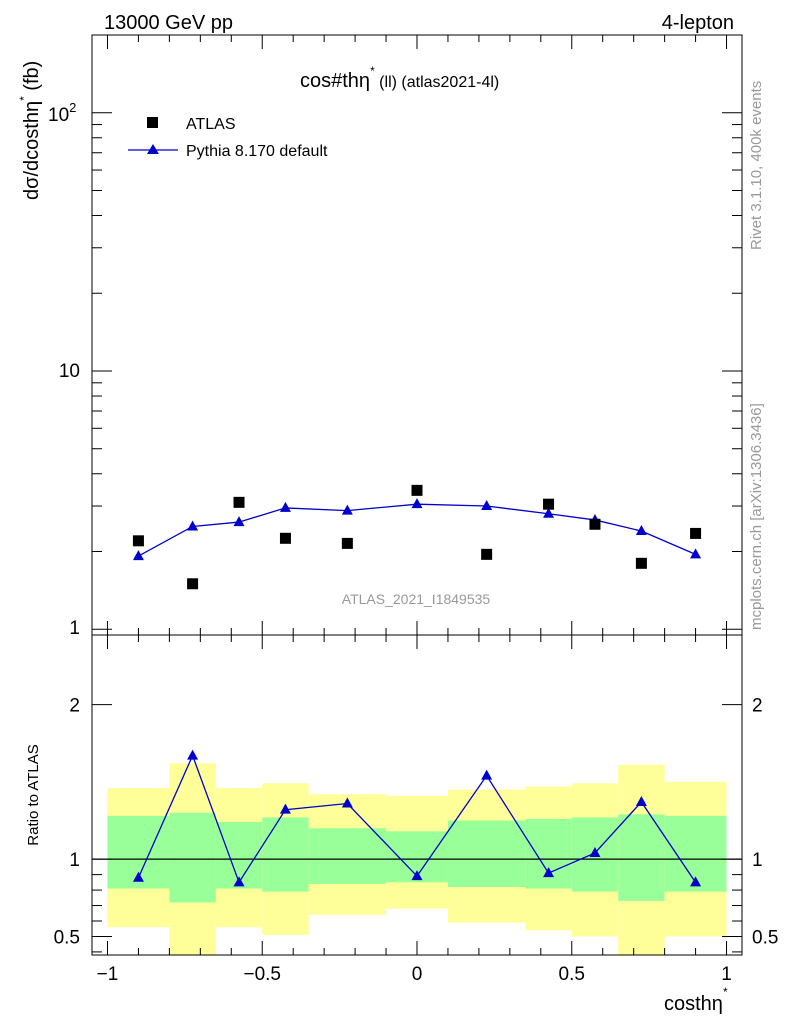 The width and height of the screenshot is (786, 1024). What do you see at coordinates (726, 974) in the screenshot?
I see `ratio-xtick-label: 1` at bounding box center [726, 974].